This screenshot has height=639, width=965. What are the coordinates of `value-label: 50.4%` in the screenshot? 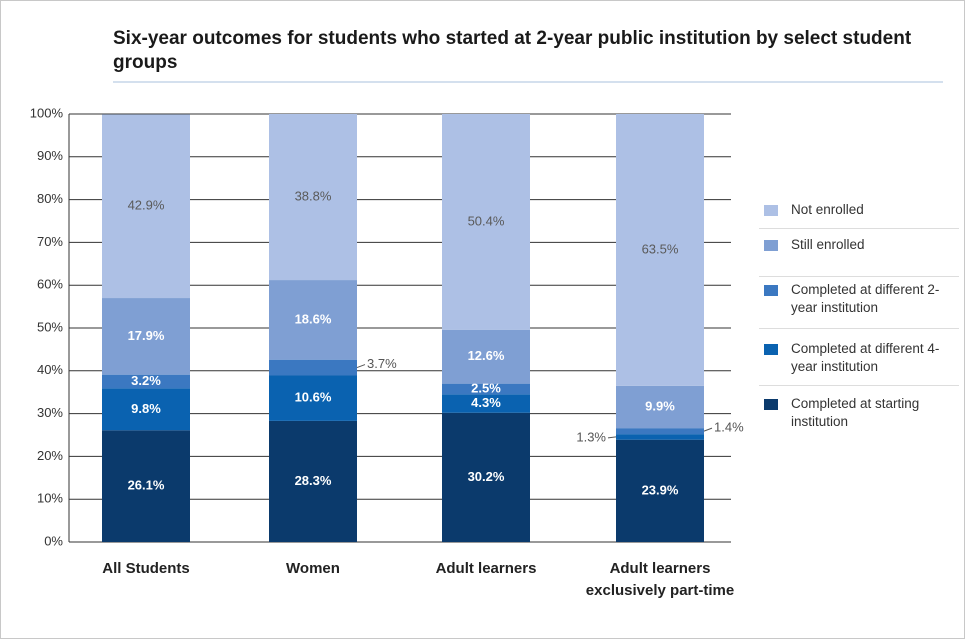 It's located at (486, 220).